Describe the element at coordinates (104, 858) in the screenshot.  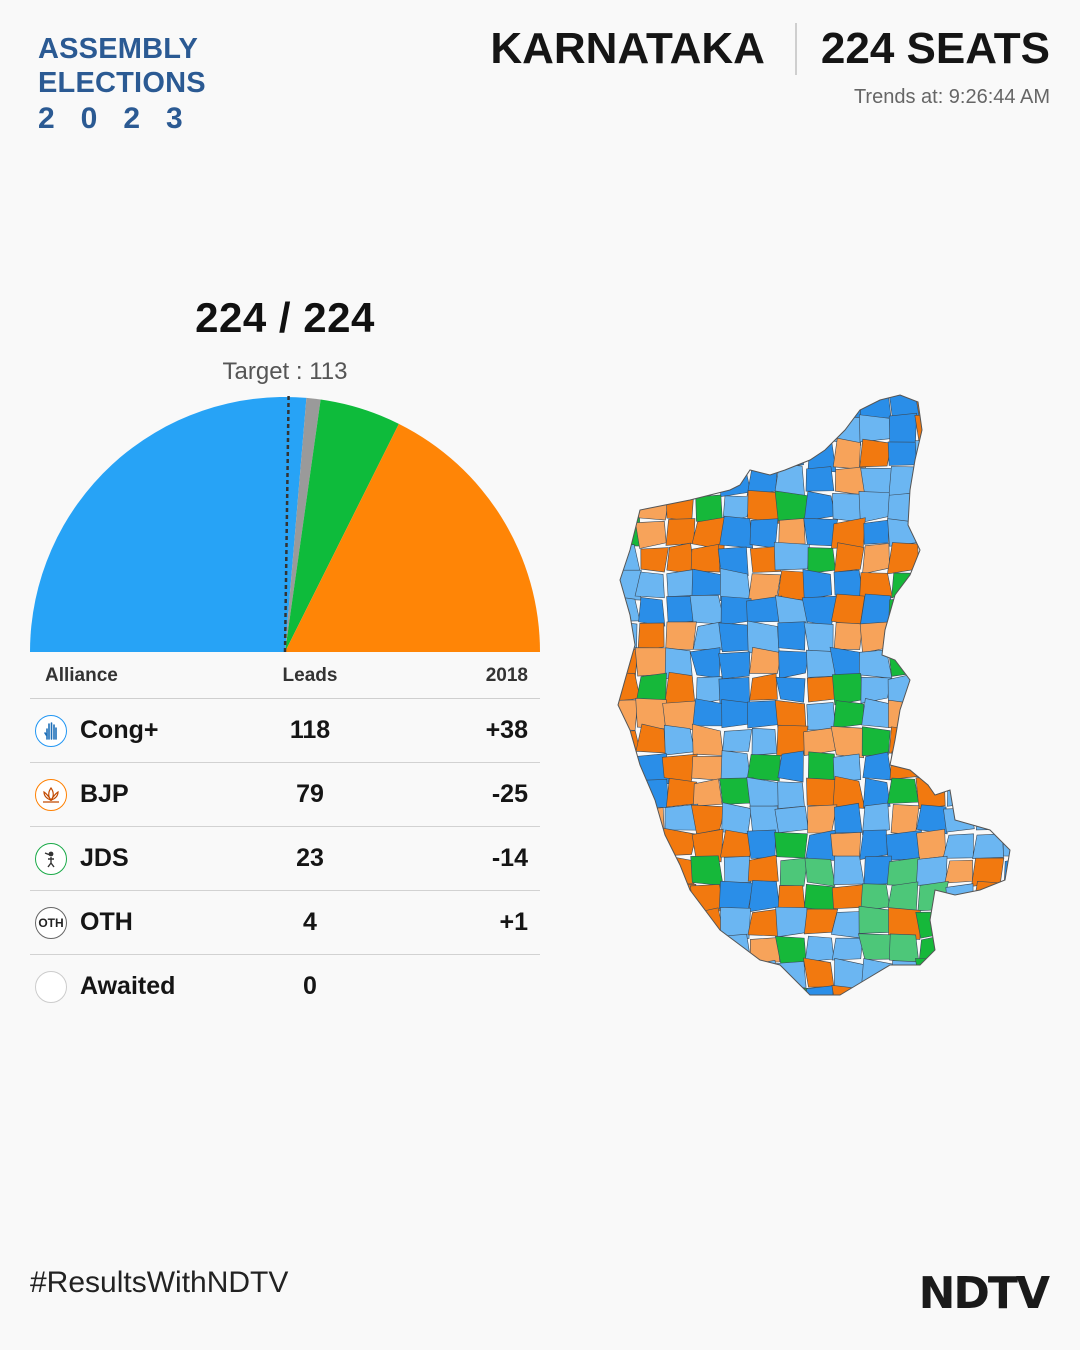
I see `alliance-name: JDS` at that location.